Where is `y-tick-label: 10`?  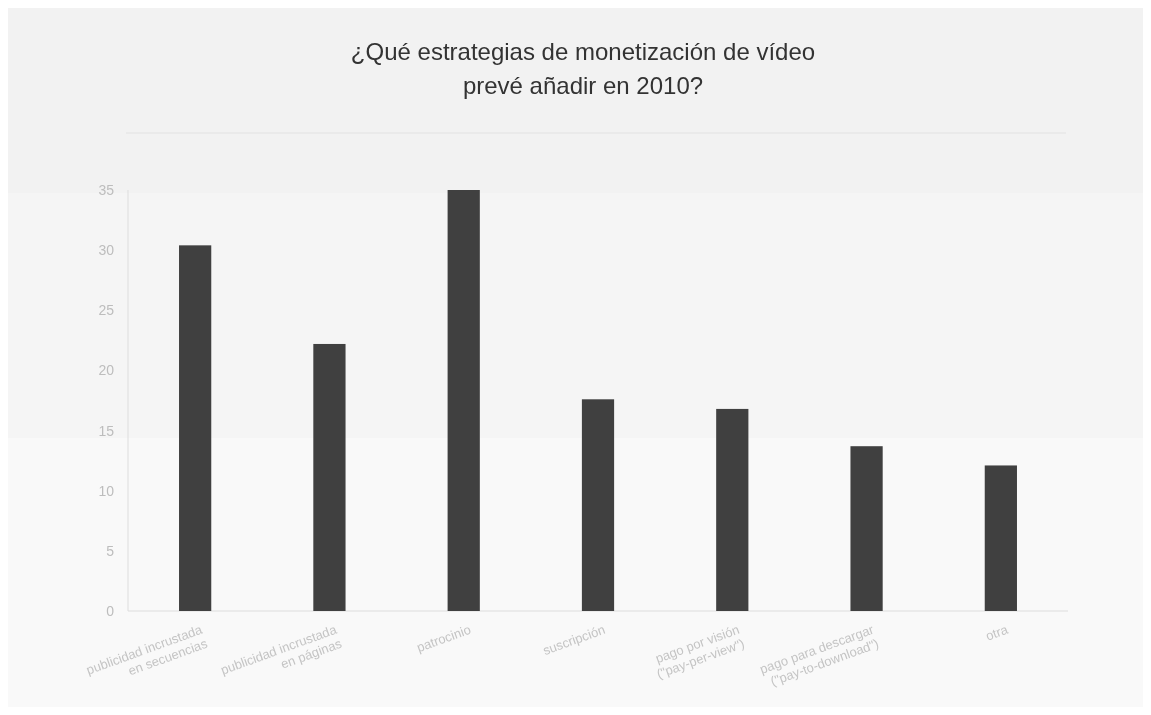
y-tick-label: 10 is located at coordinates (106, 490).